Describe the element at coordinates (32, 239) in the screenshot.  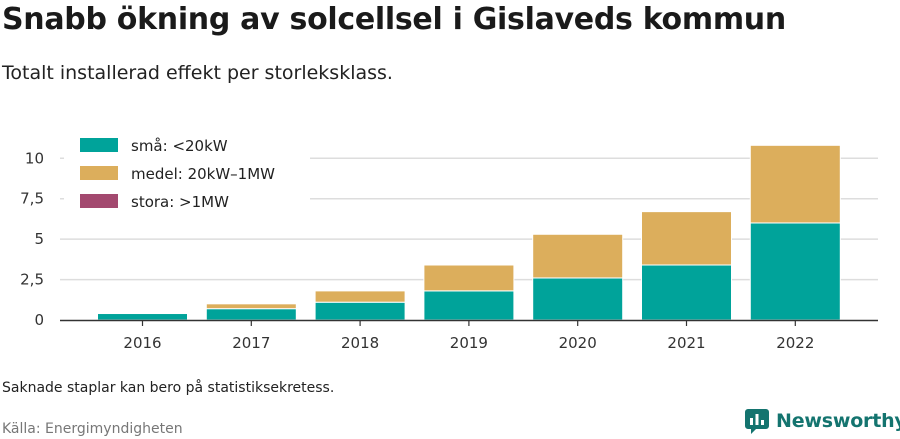
I see `y-axis-ticks: 0 2,5 5 7,5 10` at that location.